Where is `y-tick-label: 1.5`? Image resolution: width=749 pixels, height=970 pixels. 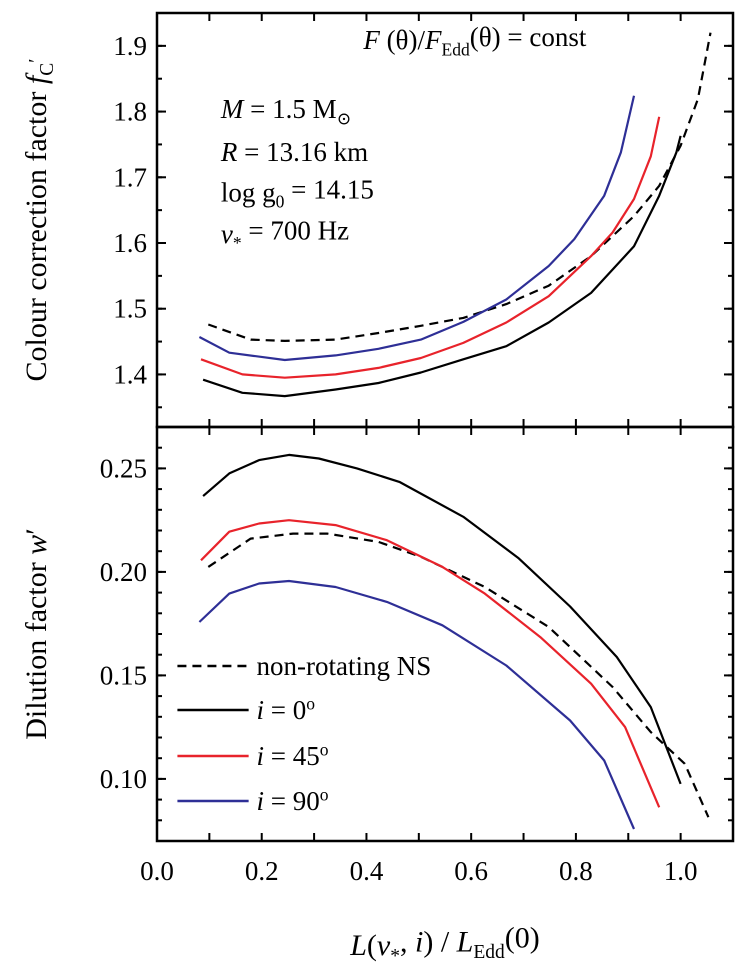 y-tick-label: 1.5 is located at coordinates (130, 309).